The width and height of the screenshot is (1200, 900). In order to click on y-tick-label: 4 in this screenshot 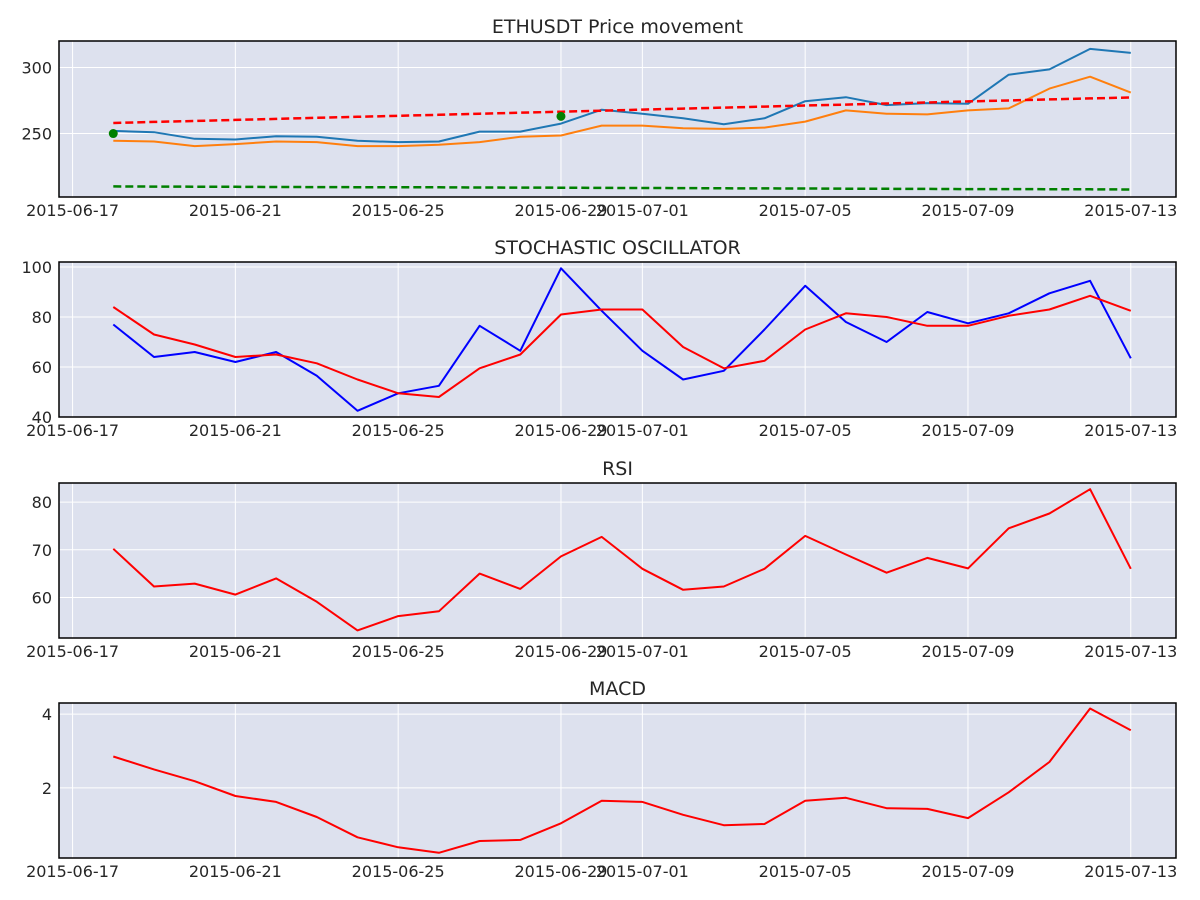, I will do `click(47, 714)`.